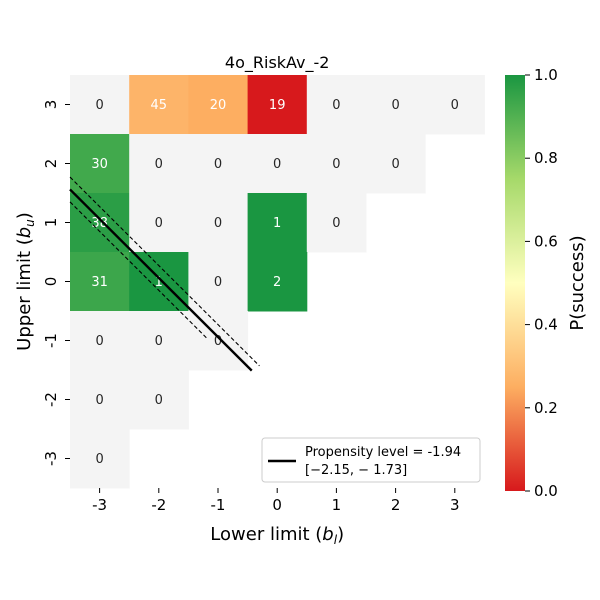 The height and width of the screenshot is (600, 600). Describe the element at coordinates (515, 283) in the screenshot. I see `colorbar` at that location.